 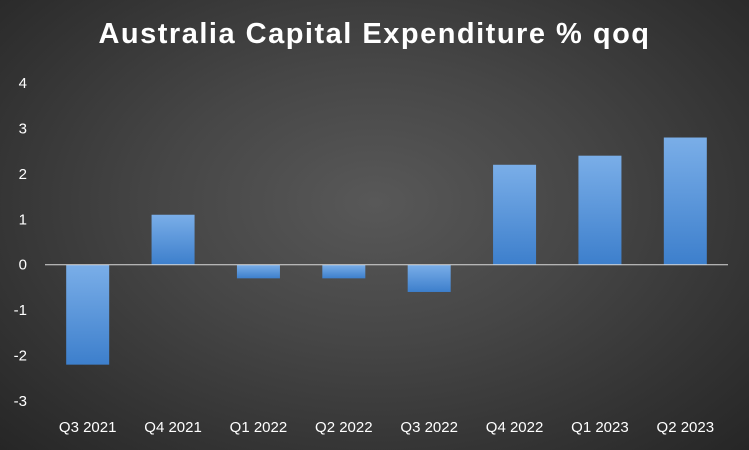 What do you see at coordinates (686, 427) in the screenshot?
I see `x-tick-label: Q2 2023` at bounding box center [686, 427].